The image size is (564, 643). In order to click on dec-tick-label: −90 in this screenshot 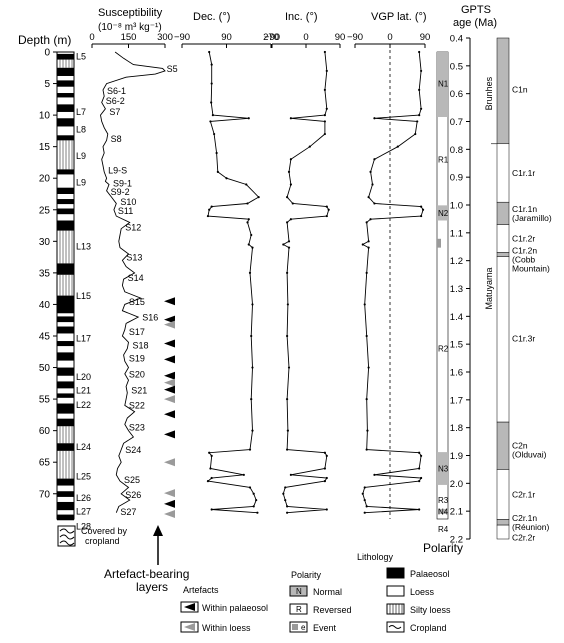, I will do `click(182, 37)`.